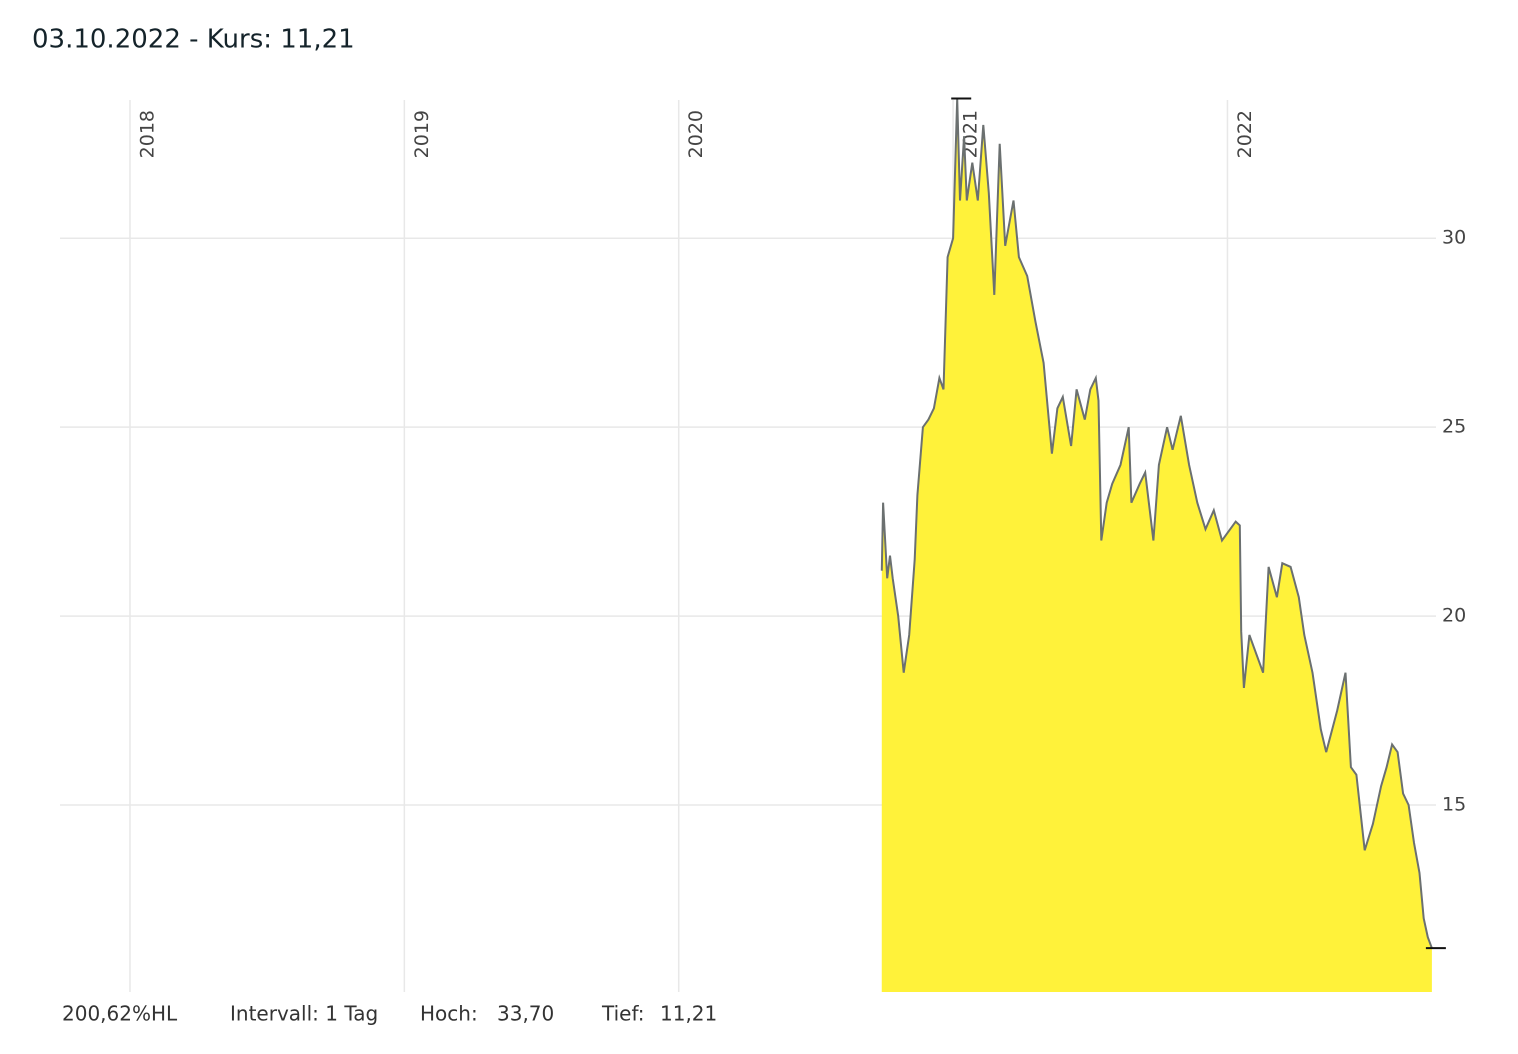 The image size is (1518, 1054). What do you see at coordinates (304, 1014) in the screenshot?
I see `footer-interval: Intervall: 1 Tag` at bounding box center [304, 1014].